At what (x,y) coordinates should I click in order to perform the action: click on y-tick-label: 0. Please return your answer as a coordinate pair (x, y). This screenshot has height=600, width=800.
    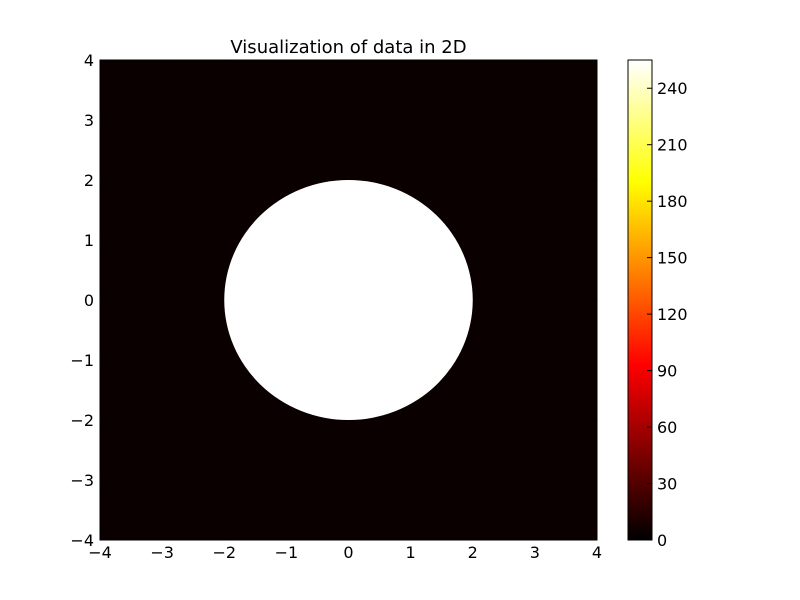
    Looking at the image, I should click on (89, 300).